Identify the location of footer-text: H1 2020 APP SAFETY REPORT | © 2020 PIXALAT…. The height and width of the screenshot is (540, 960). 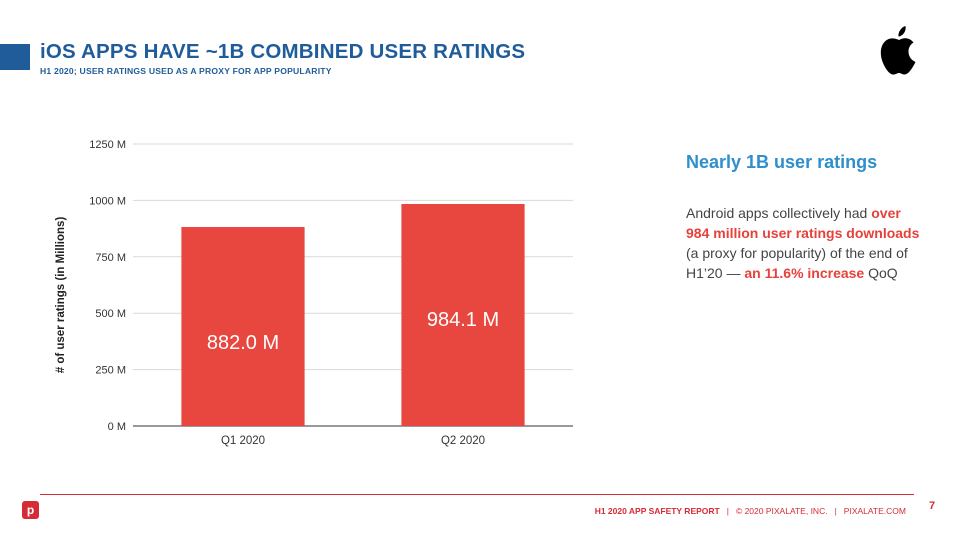
(750, 511).